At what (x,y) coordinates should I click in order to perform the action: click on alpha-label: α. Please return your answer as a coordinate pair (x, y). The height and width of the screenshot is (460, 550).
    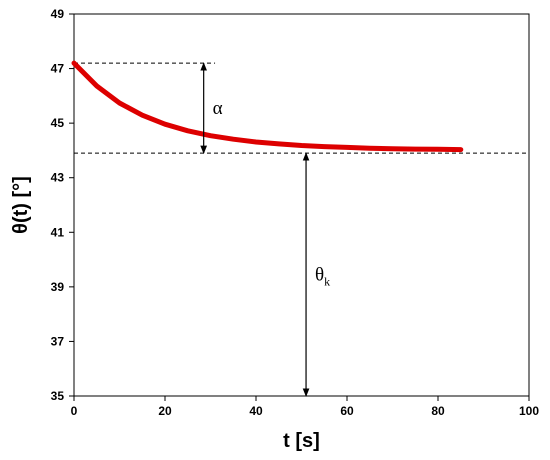
    Looking at the image, I should click on (218, 108).